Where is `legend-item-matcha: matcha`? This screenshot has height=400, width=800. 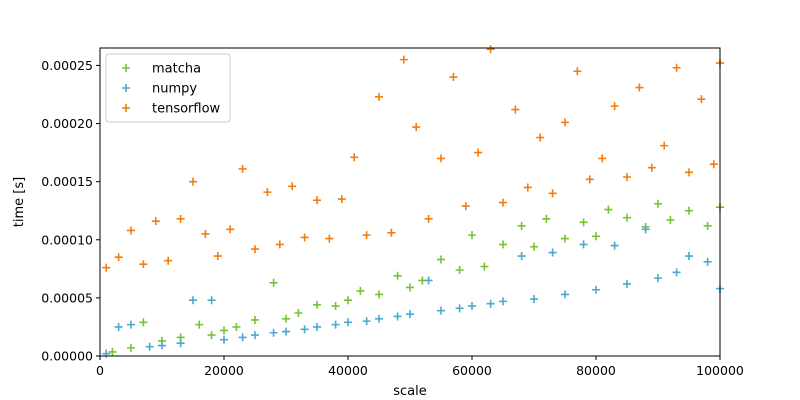
legend-item-matcha: matcha is located at coordinates (161, 69).